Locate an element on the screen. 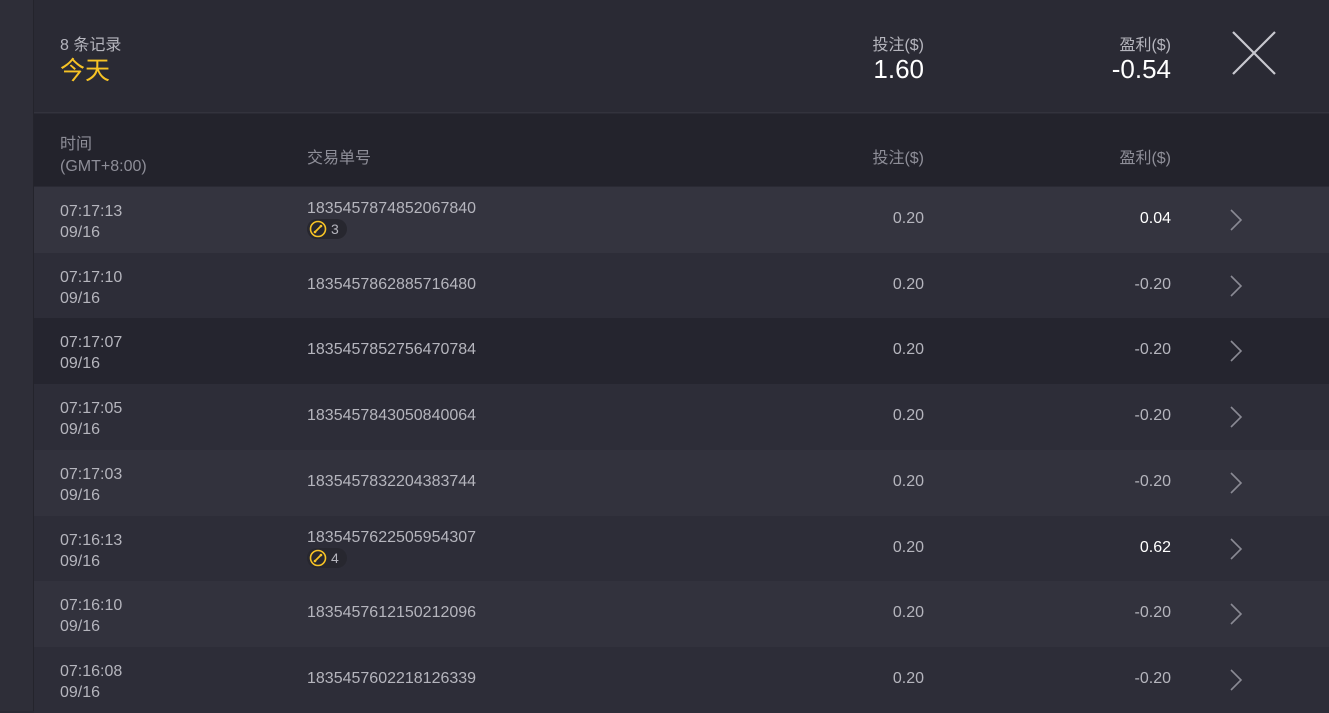  row-time: 07:16:10 09/16 is located at coordinates (91, 616).